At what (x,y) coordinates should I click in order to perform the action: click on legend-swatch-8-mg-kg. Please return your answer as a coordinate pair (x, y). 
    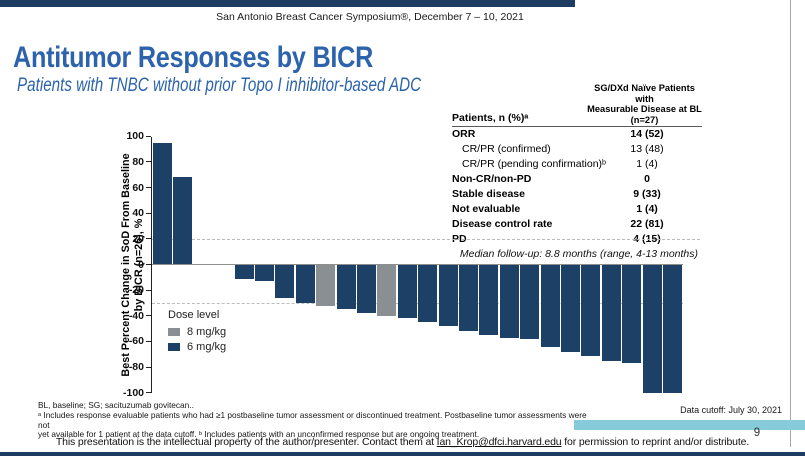
    Looking at the image, I should click on (174, 331).